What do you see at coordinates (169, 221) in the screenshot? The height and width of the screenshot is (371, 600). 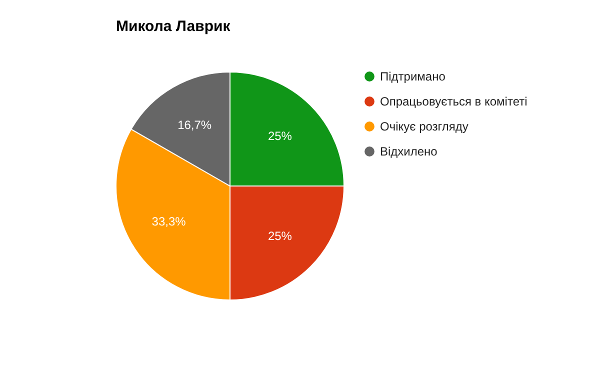 I see `data-label: 33,3%` at bounding box center [169, 221].